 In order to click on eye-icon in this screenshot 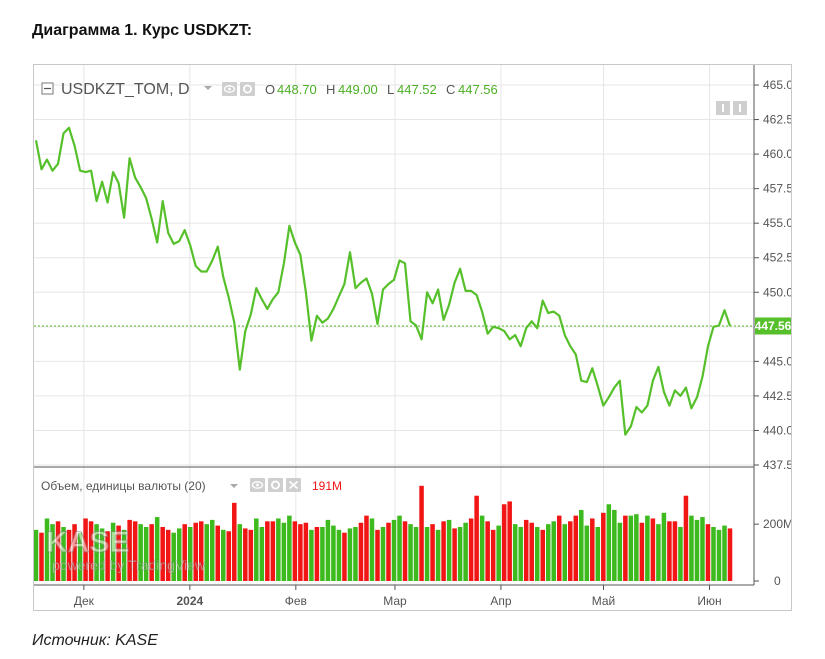, I will do `click(229, 89)`.